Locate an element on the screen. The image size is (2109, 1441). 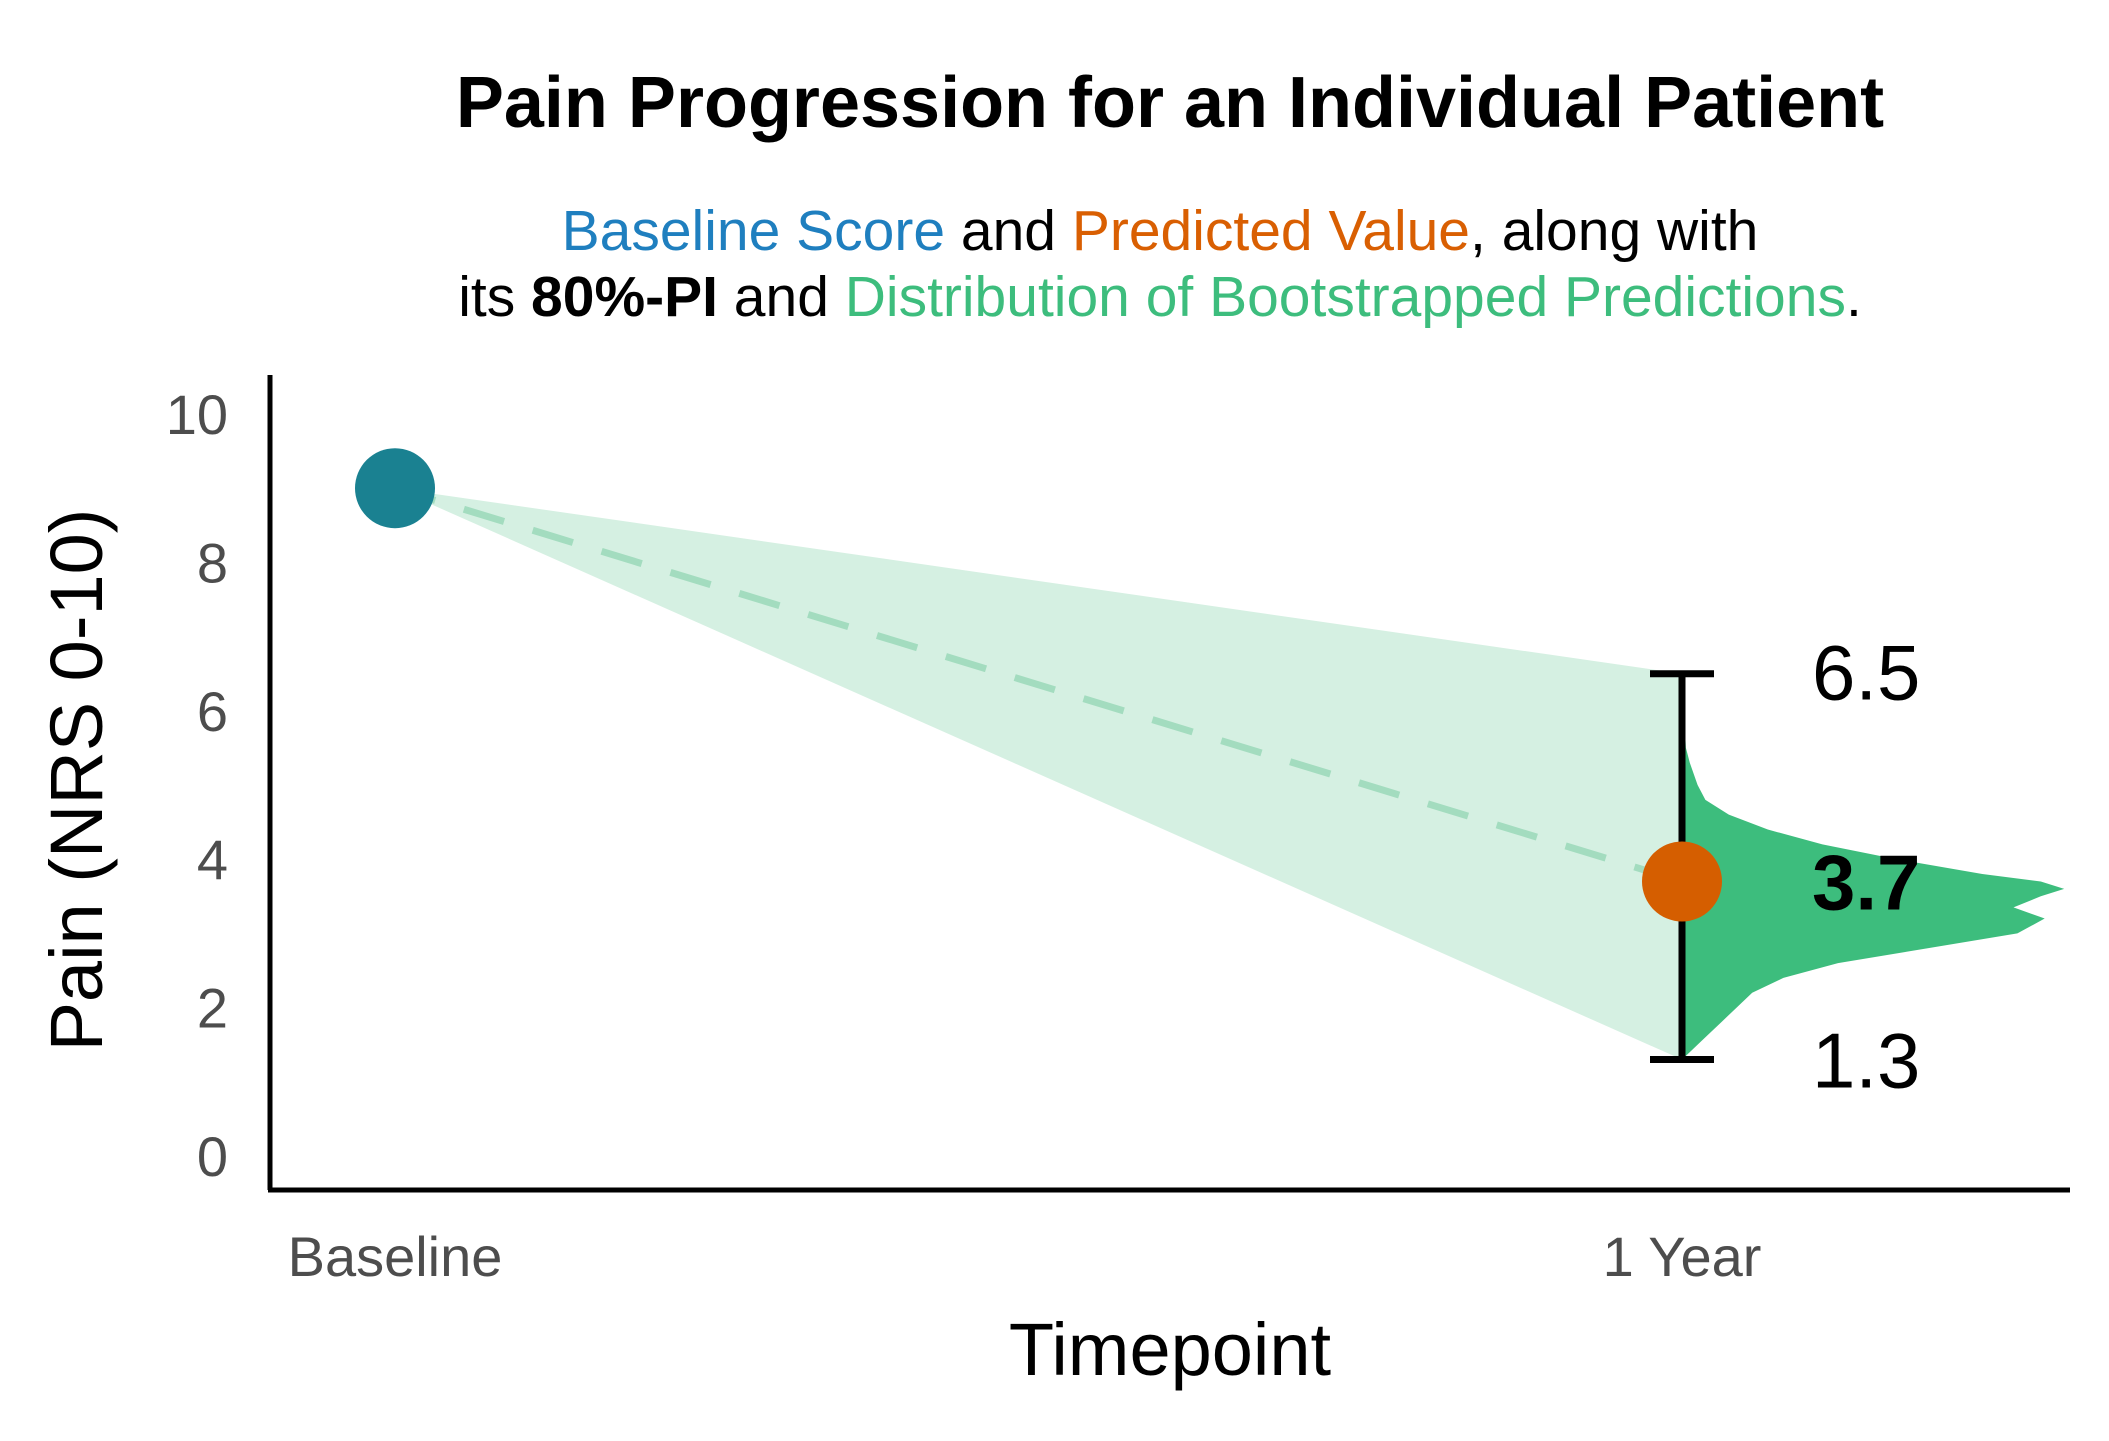
pi-lower-label: 1.3 is located at coordinates (1866, 1061).